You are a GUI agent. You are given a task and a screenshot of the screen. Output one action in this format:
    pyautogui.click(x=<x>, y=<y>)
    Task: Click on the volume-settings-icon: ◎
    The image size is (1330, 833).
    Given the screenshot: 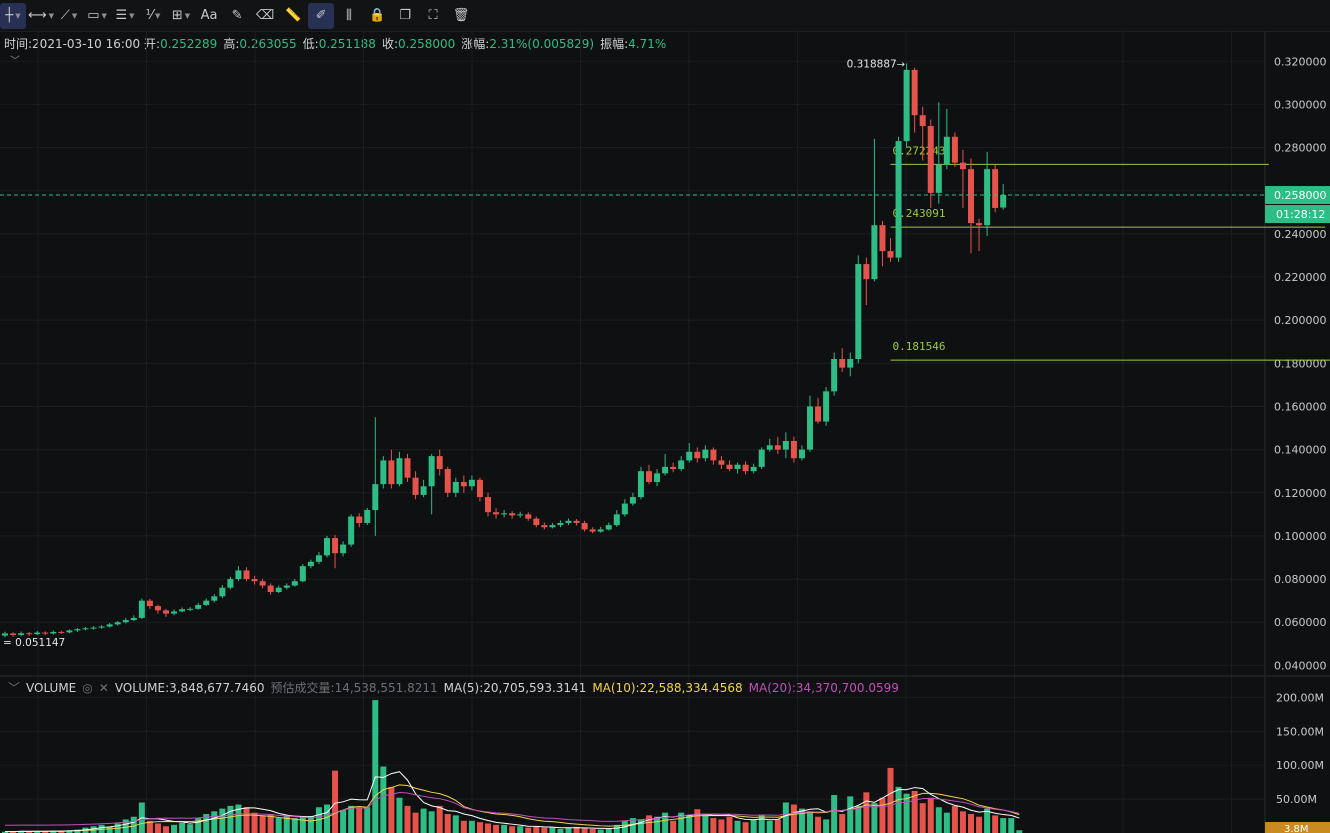 What is the action you would take?
    pyautogui.click(x=87, y=687)
    